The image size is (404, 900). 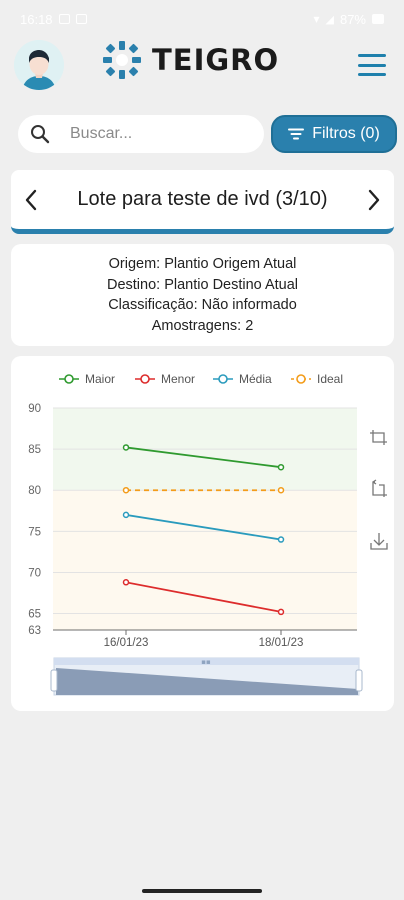 I want to click on data-zoom-top-bar, so click(x=206, y=661).